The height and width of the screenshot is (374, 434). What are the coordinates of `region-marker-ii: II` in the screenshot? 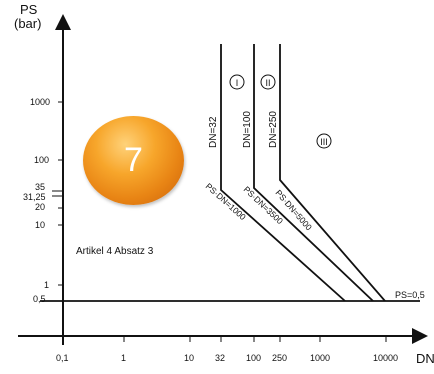 It's located at (268, 82).